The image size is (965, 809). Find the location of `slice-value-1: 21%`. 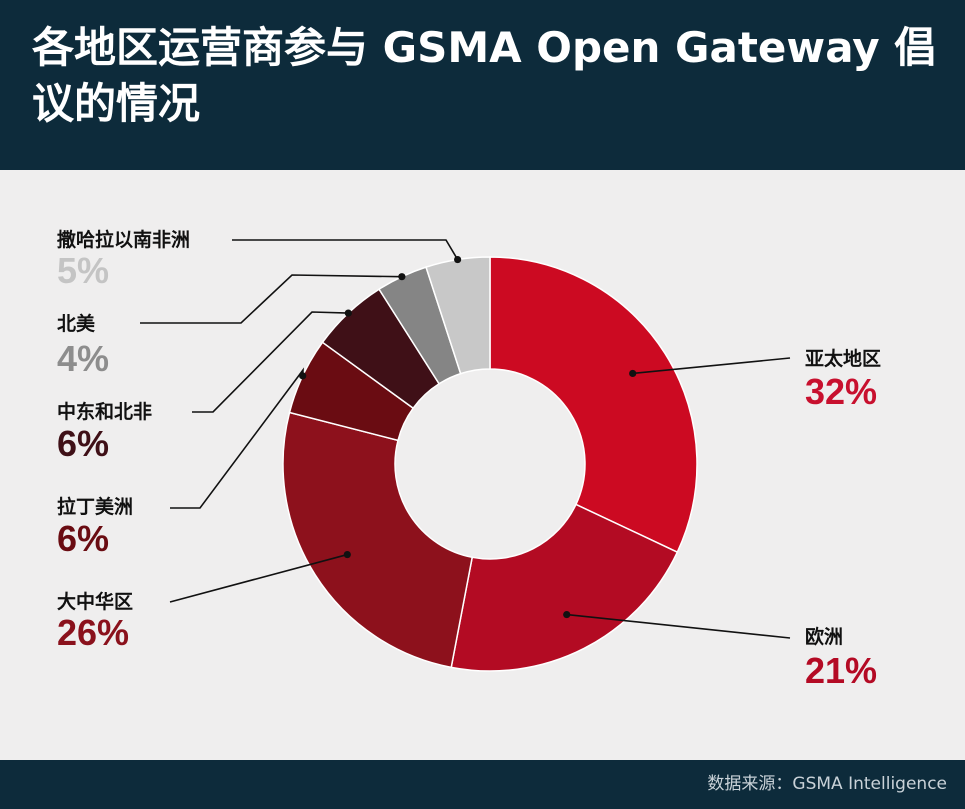

slice-value-1: 21% is located at coordinates (841, 670).